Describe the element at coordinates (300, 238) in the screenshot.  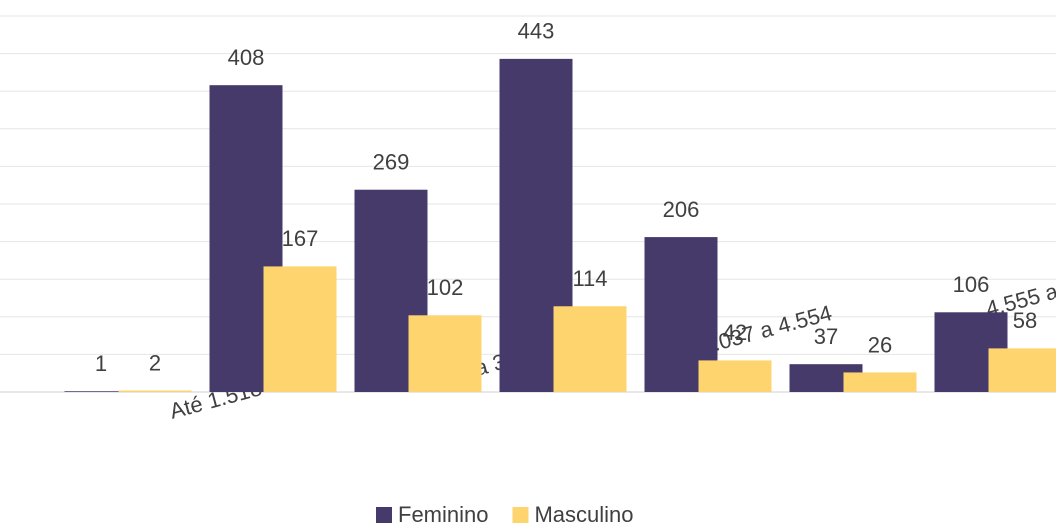
I see `data-label: 167` at that location.